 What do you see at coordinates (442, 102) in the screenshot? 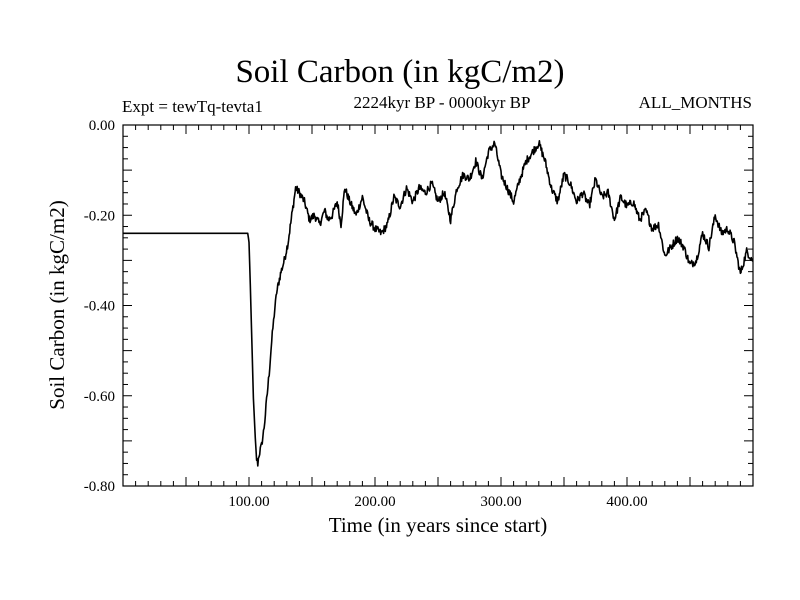
I see `chart-subtitle: 2224kyr BP - 0000kyr BP` at bounding box center [442, 102].